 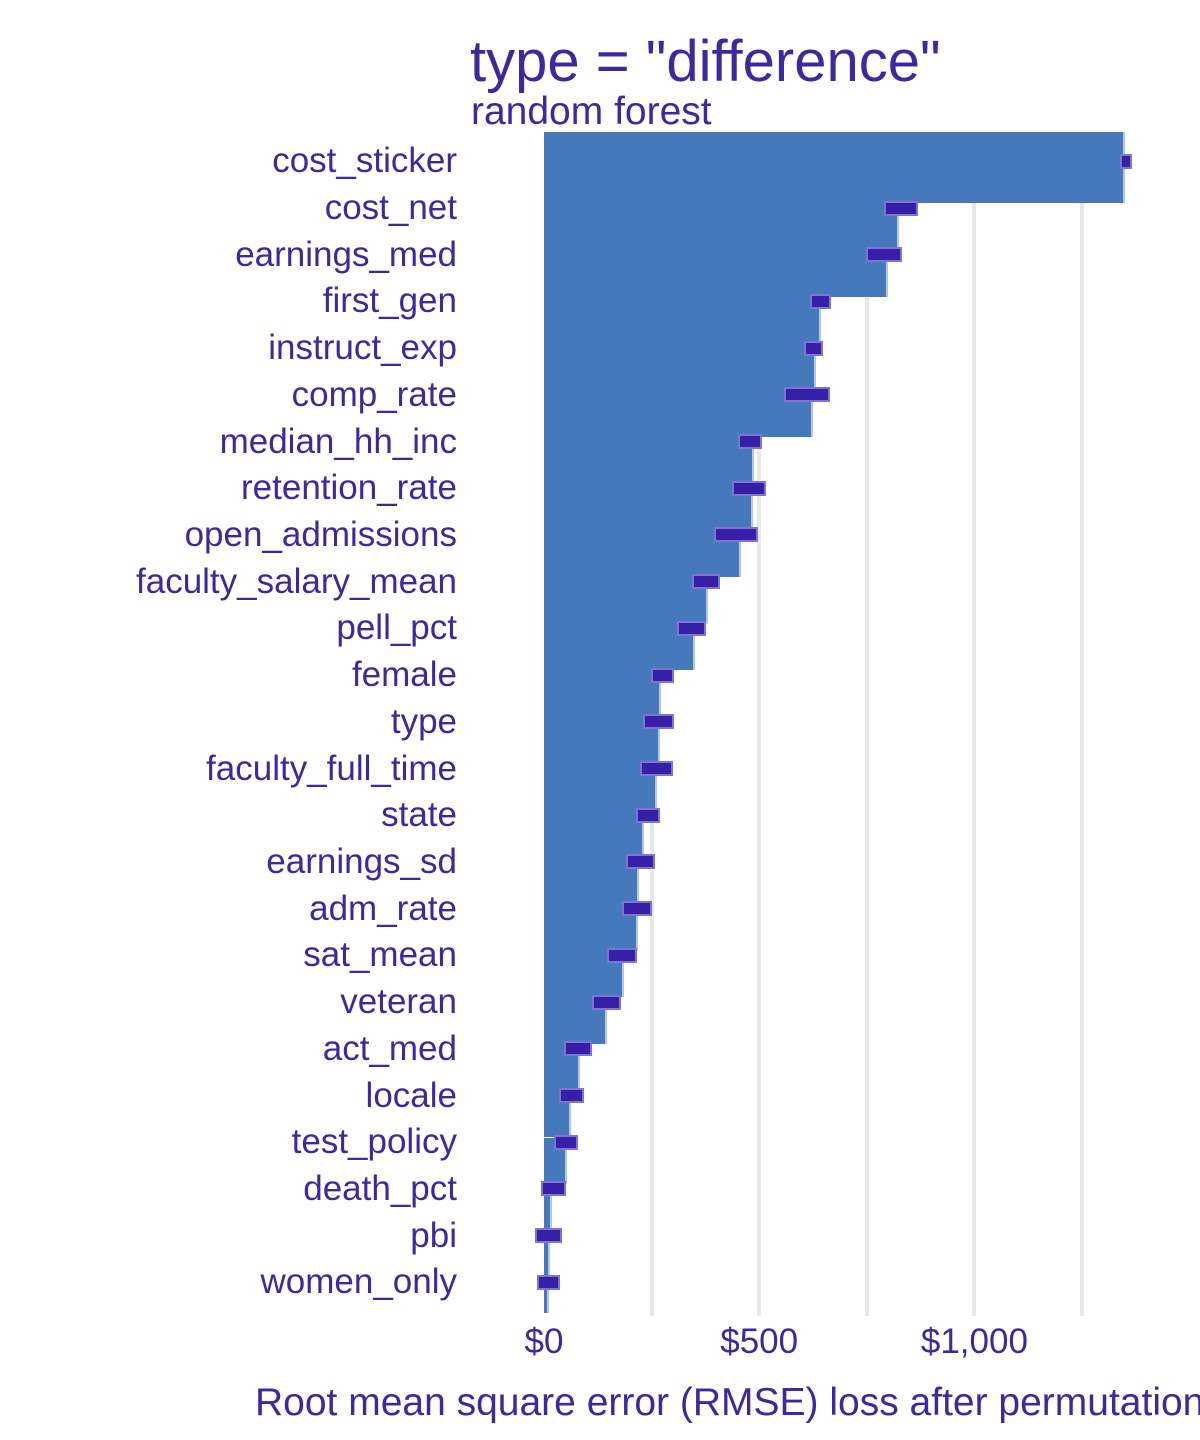 I want to click on y-axis-label-locale: locale, so click(x=411, y=1095).